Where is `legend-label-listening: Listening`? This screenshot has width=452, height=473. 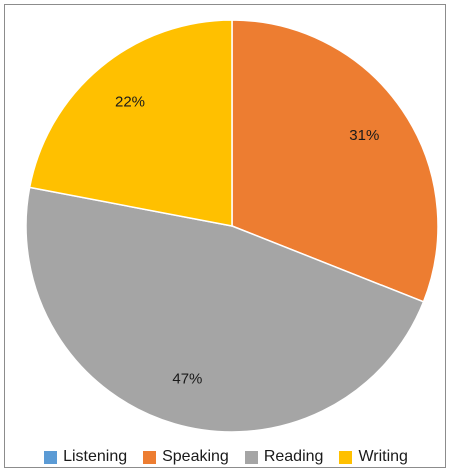
legend-label-listening: Listening is located at coordinates (95, 456).